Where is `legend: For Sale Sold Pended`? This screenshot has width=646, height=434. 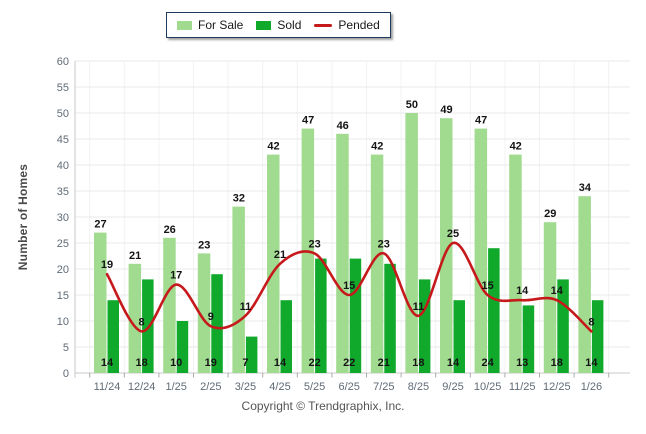 legend: For Sale Sold Pended is located at coordinates (278, 25).